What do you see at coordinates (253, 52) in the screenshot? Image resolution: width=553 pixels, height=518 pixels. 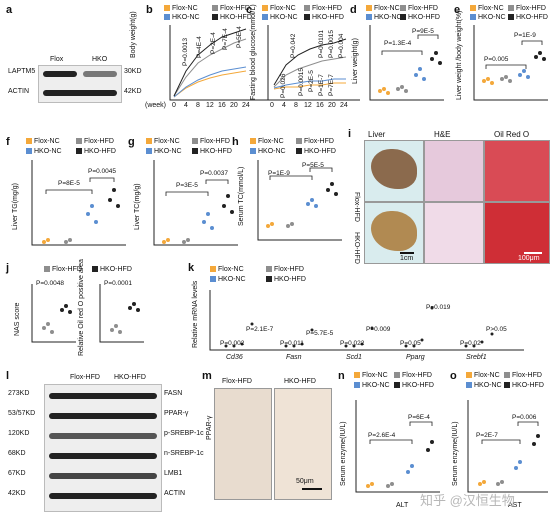 I see `panel-c-ylabel: Fasting blood glucose(mmol/L)` at bounding box center [253, 52].